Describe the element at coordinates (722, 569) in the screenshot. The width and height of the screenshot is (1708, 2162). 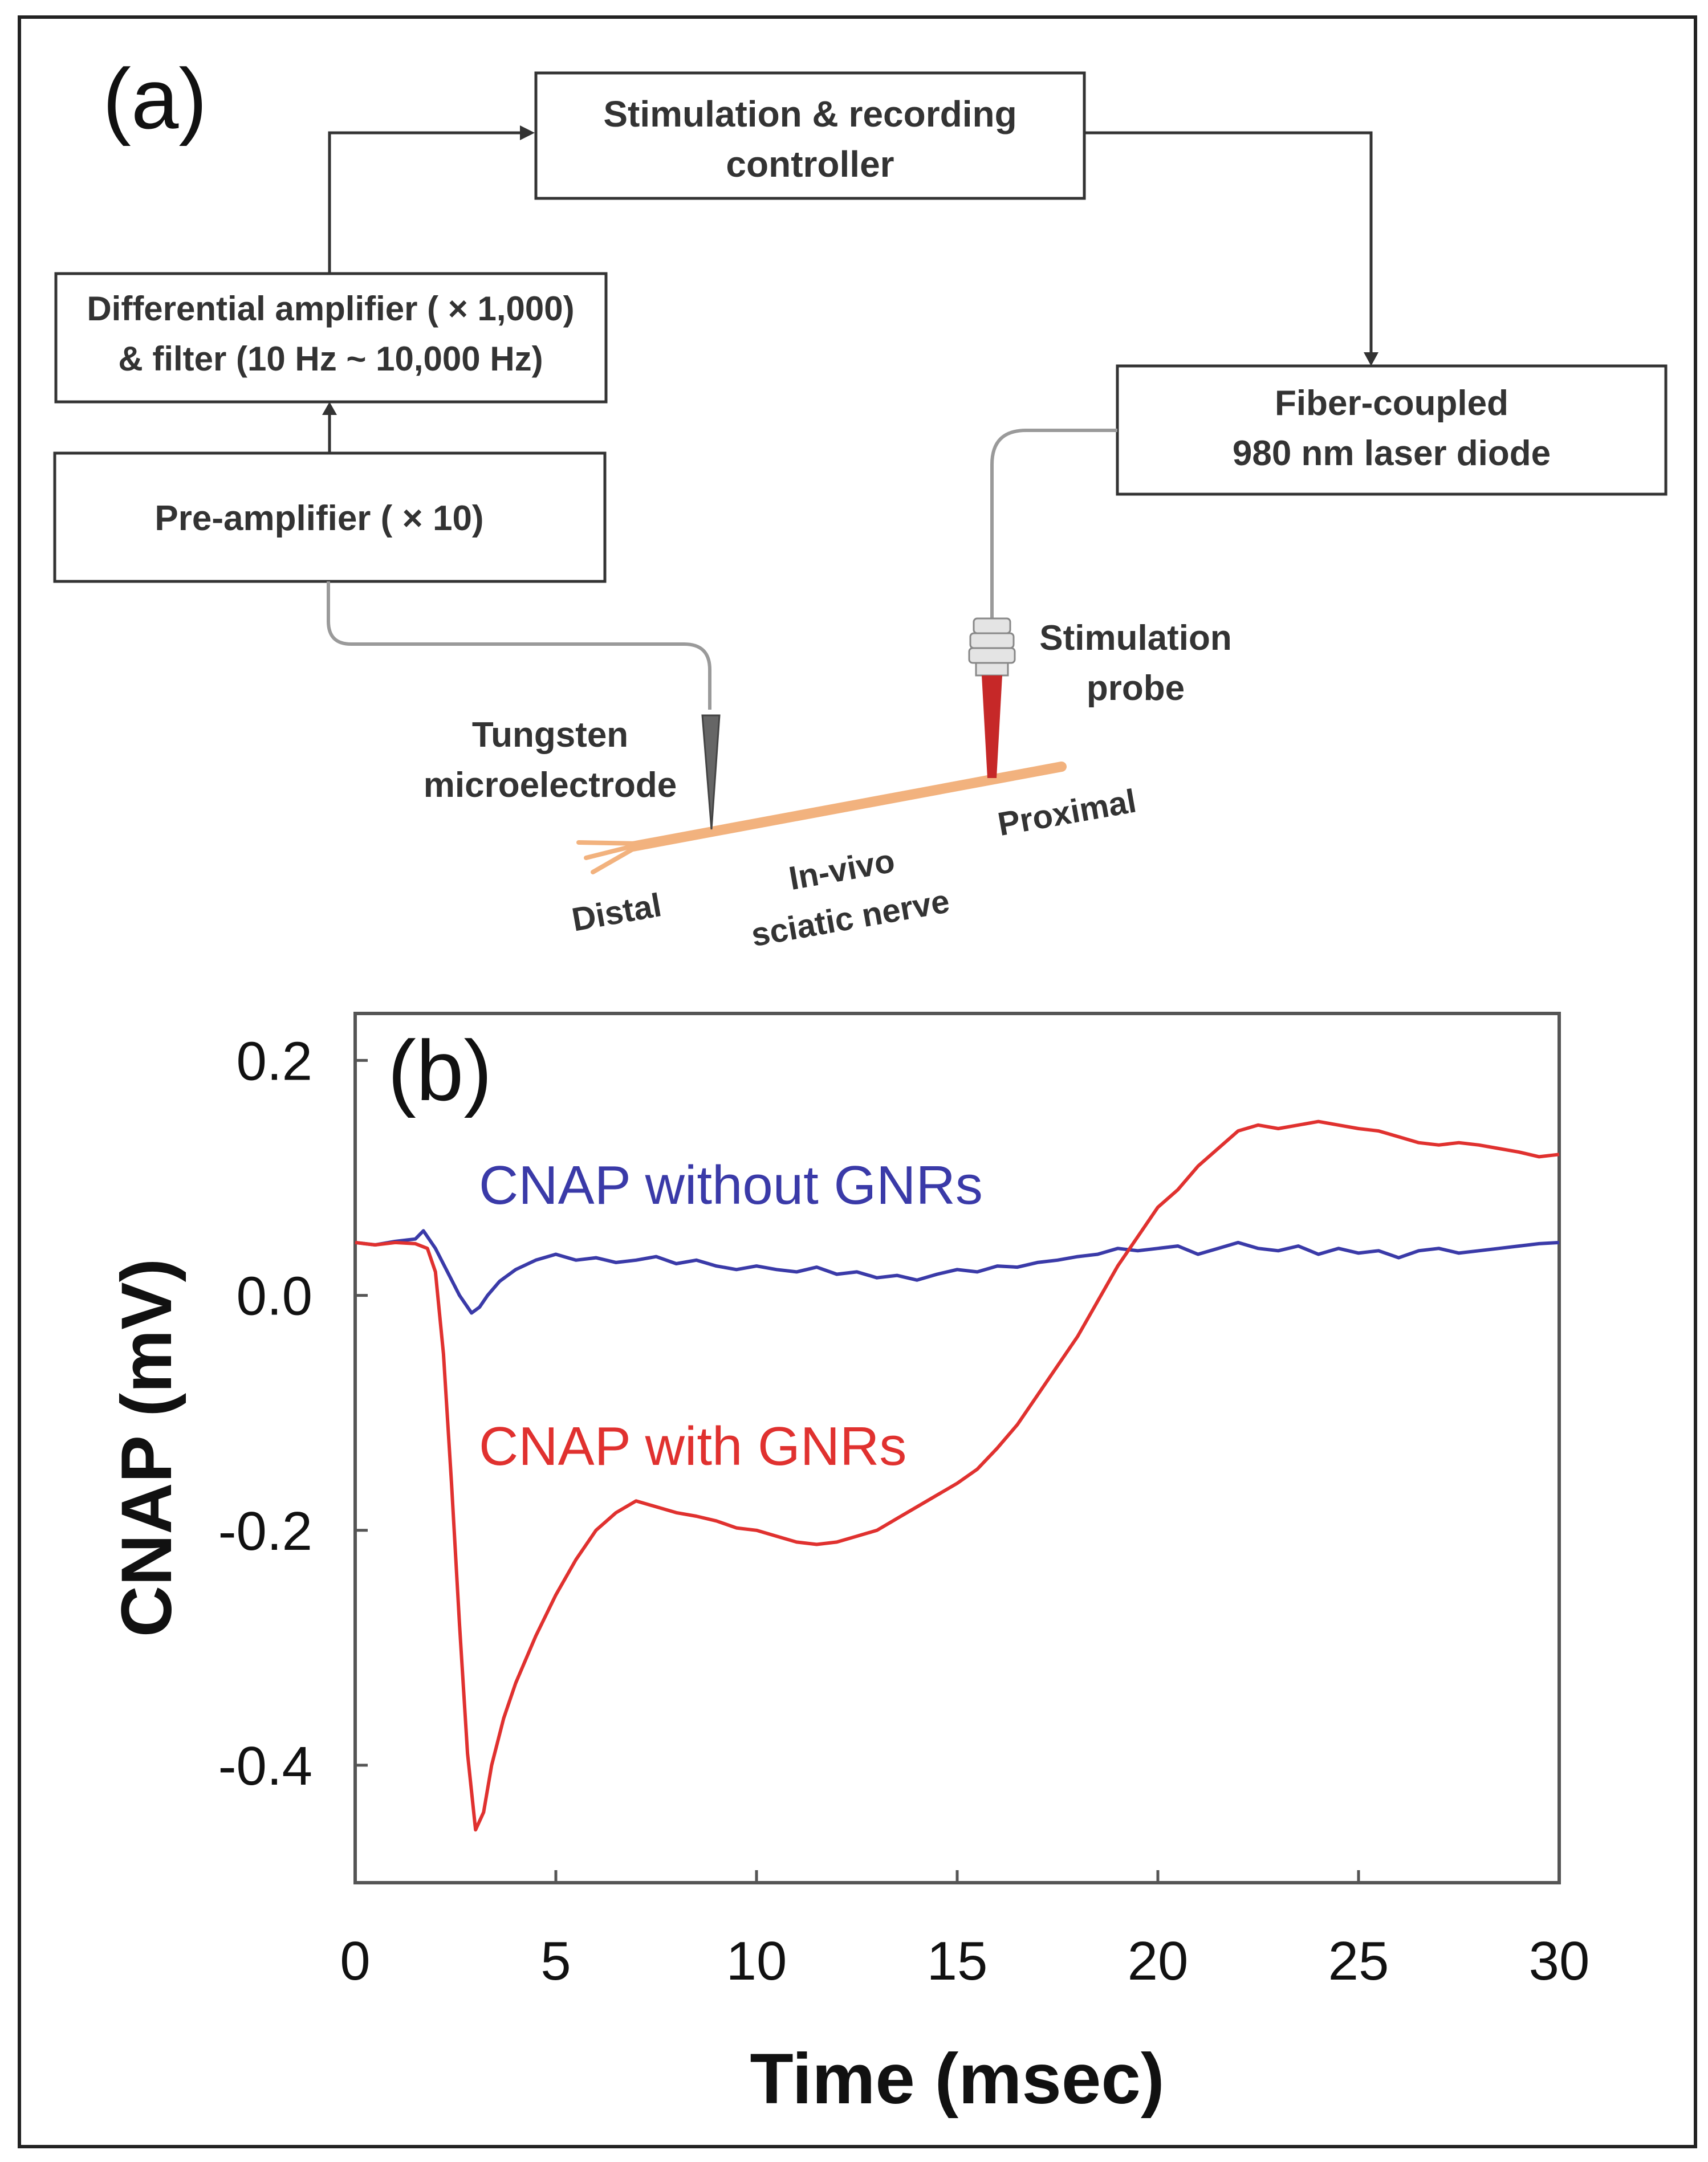
I see `cables` at that location.